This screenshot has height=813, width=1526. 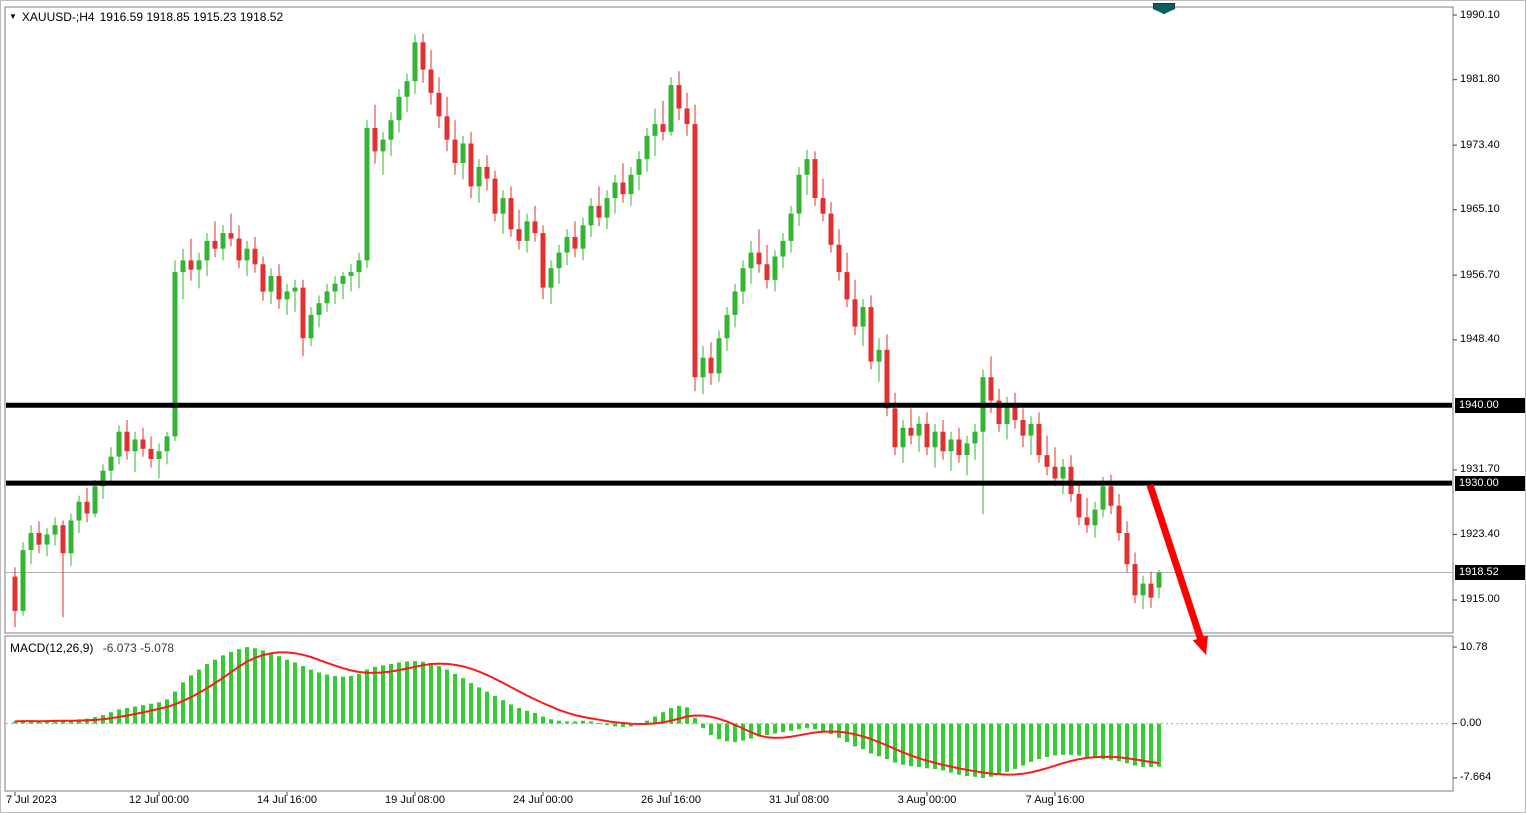 What do you see at coordinates (58, 17) in the screenshot?
I see `symbol-timeframe-label: XAUUSD-;H4` at bounding box center [58, 17].